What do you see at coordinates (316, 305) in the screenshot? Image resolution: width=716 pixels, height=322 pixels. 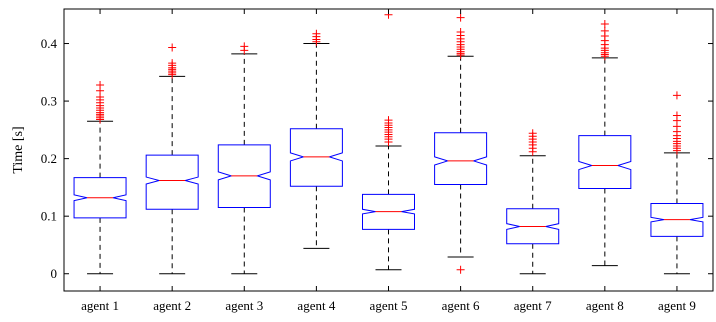 I see `x-tick-label: agent 4` at bounding box center [316, 305].